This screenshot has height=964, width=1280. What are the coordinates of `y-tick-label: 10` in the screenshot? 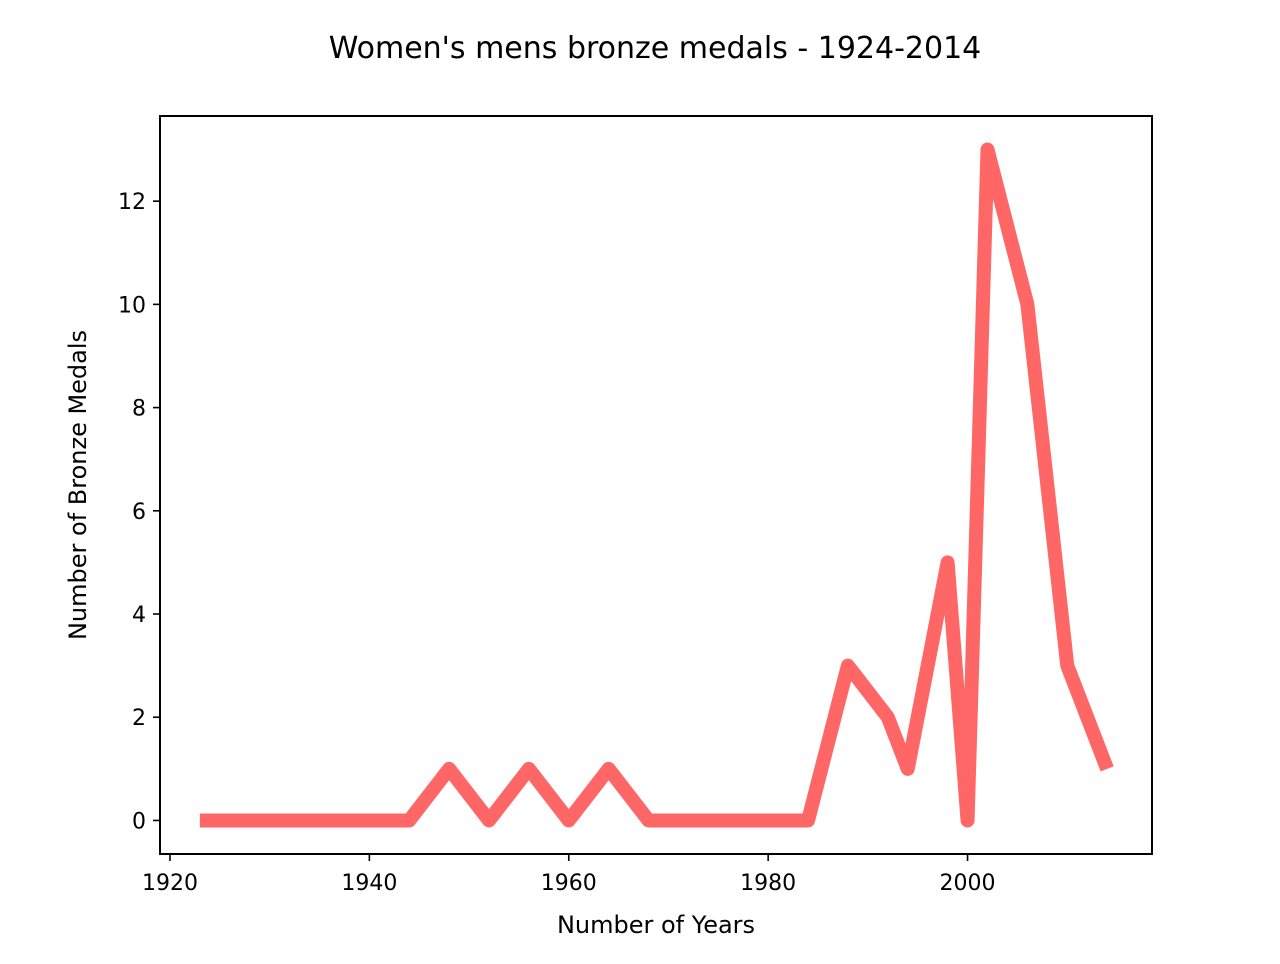 It's located at (132, 305).